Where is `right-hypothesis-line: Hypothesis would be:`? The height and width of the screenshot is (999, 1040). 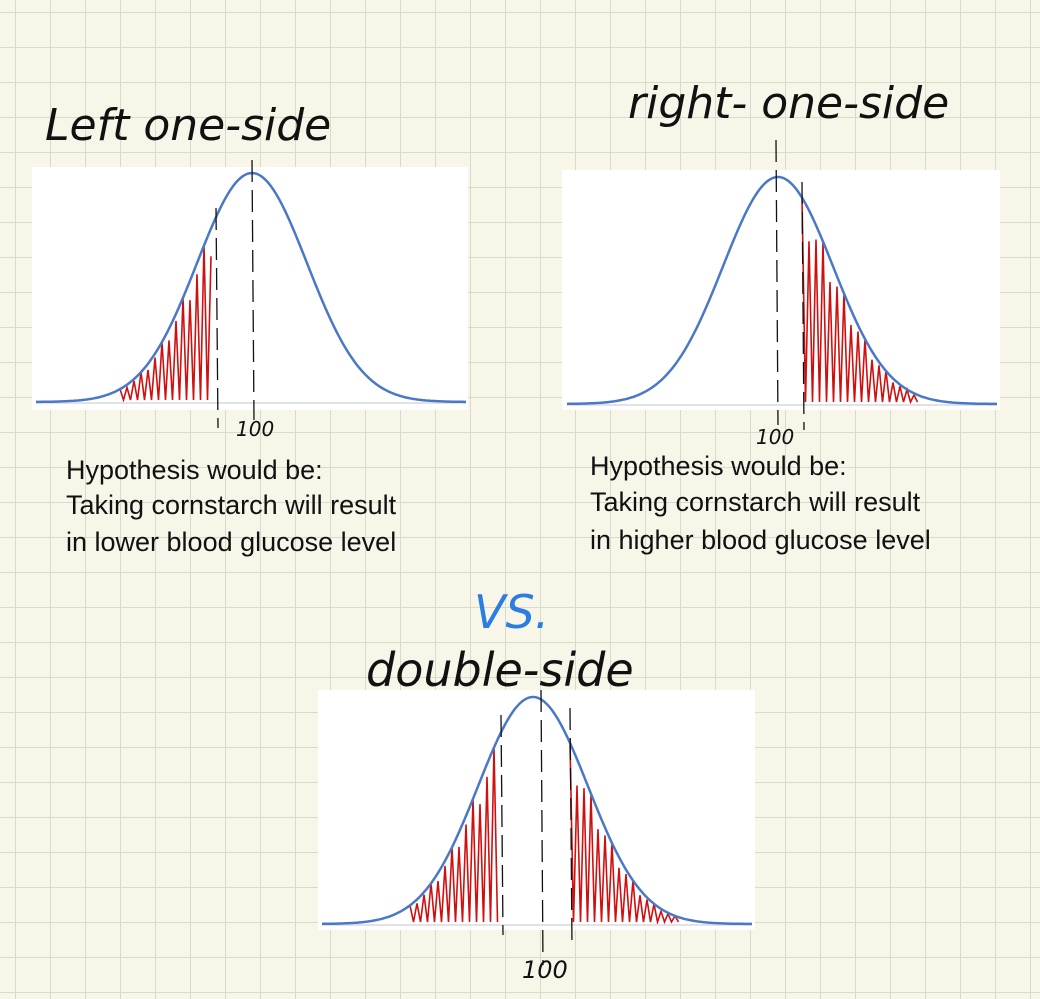 right-hypothesis-line: Hypothesis would be: is located at coordinates (718, 466).